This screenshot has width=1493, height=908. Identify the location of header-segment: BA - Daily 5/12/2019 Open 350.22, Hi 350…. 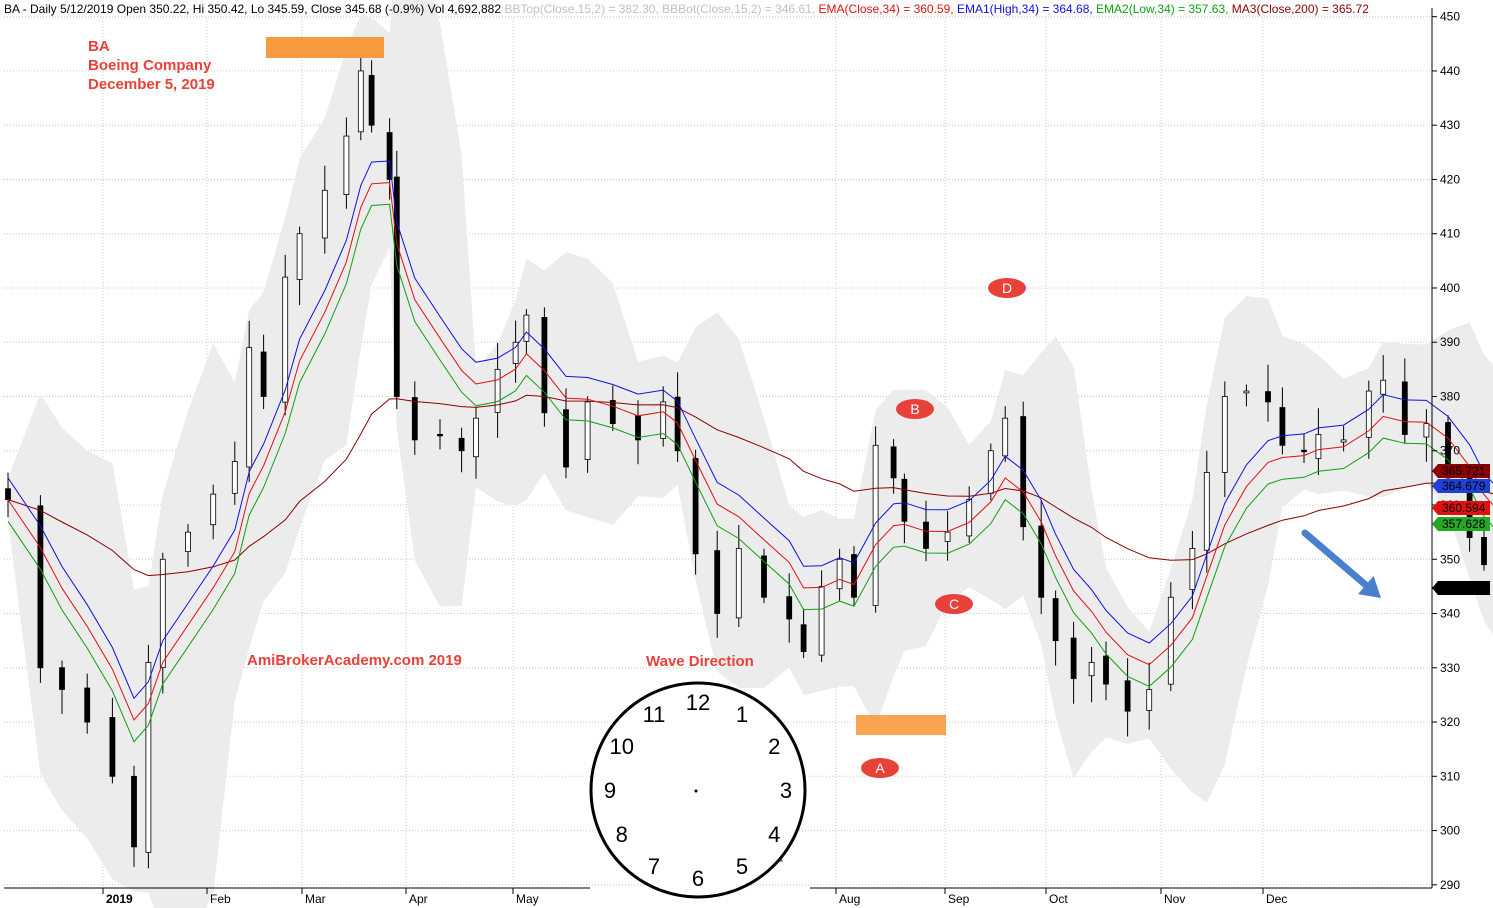
(254, 9).